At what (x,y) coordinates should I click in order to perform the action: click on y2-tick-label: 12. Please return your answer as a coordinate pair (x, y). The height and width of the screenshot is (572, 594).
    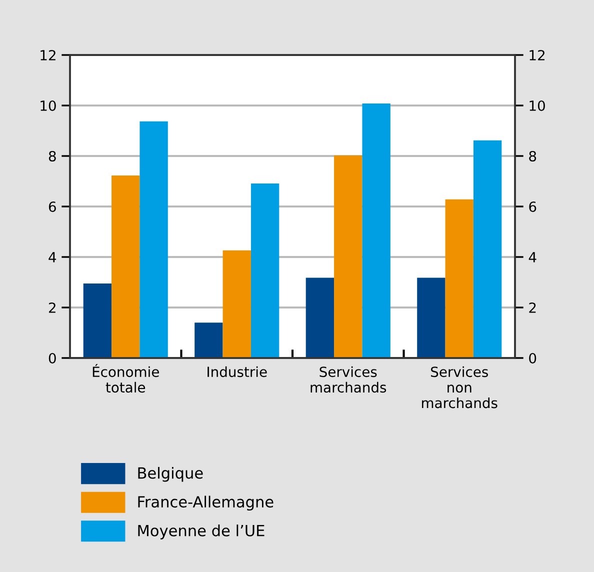
    Looking at the image, I should click on (537, 55).